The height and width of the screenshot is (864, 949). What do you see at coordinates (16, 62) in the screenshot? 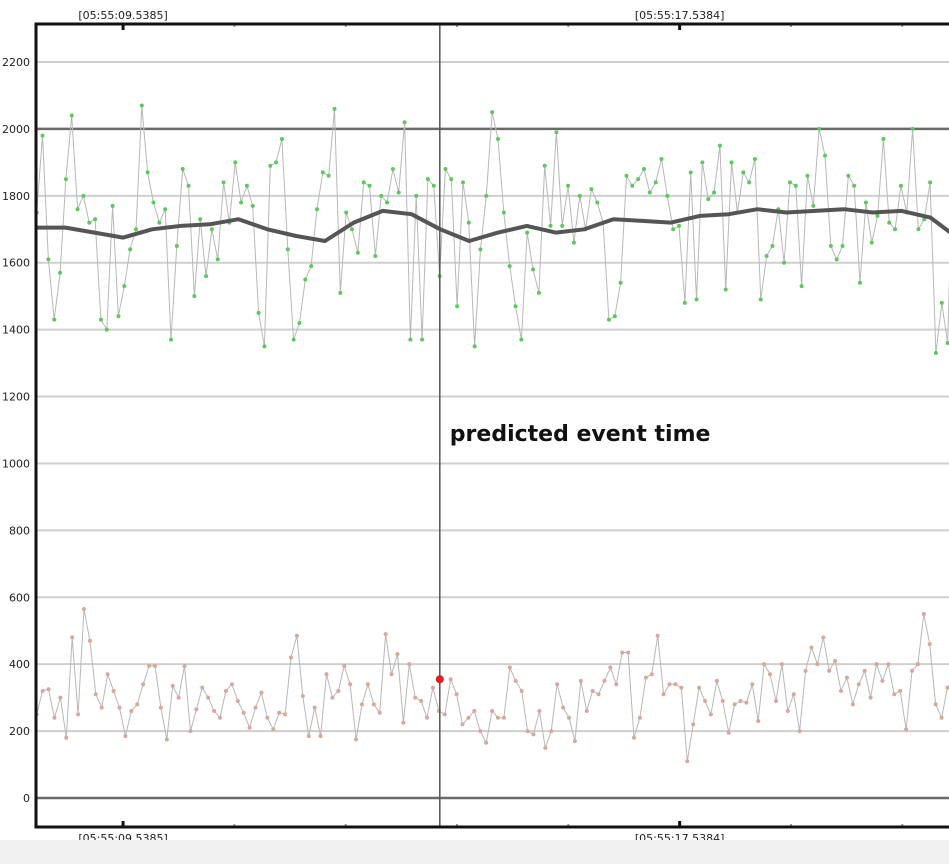
I see `y-tick-label: 2200` at bounding box center [16, 62].